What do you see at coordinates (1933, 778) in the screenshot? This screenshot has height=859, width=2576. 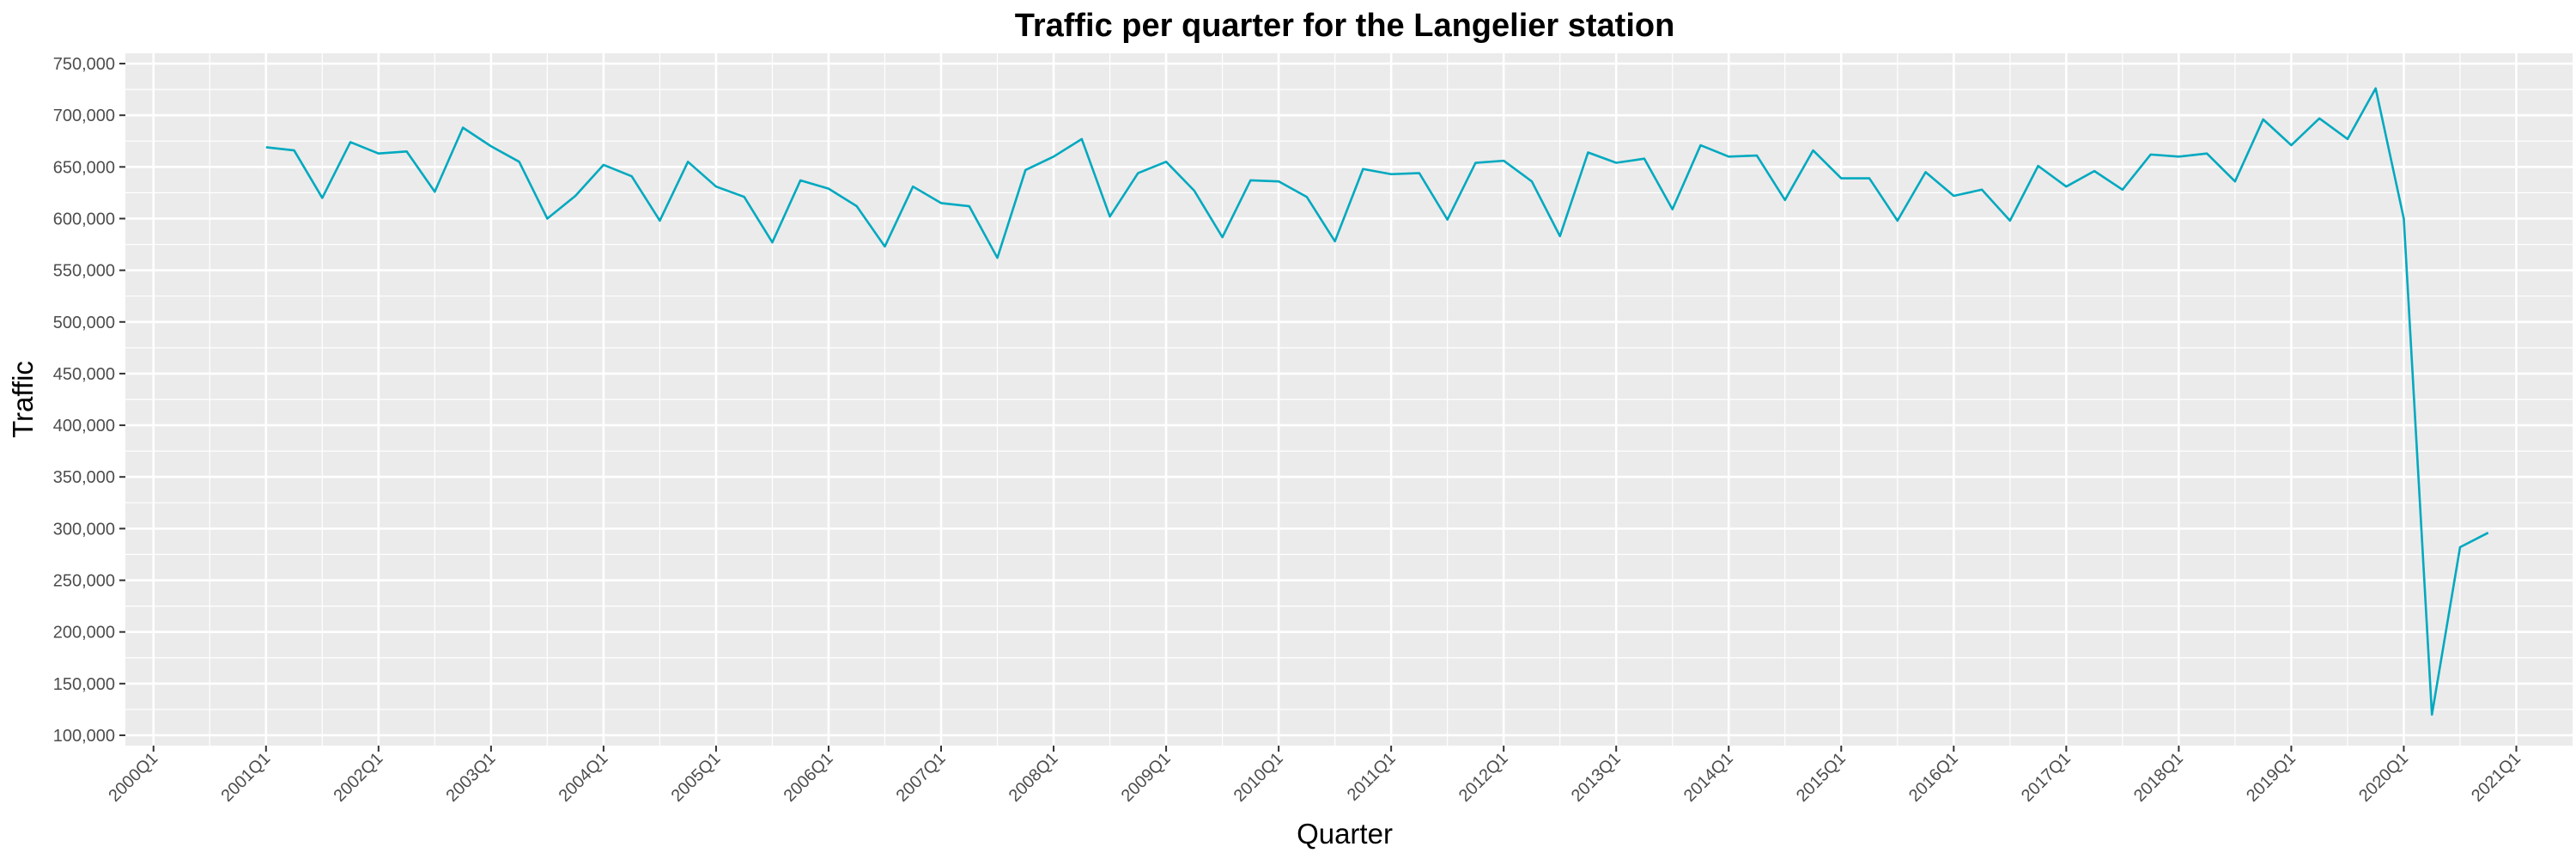 I see `x-tick-label: 2016Q1` at bounding box center [1933, 778].